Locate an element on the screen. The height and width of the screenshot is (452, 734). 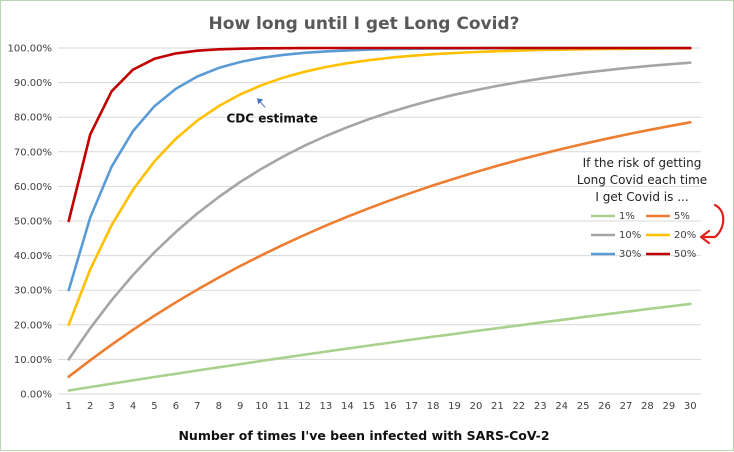
x-tick-label: 7 is located at coordinates (197, 406).